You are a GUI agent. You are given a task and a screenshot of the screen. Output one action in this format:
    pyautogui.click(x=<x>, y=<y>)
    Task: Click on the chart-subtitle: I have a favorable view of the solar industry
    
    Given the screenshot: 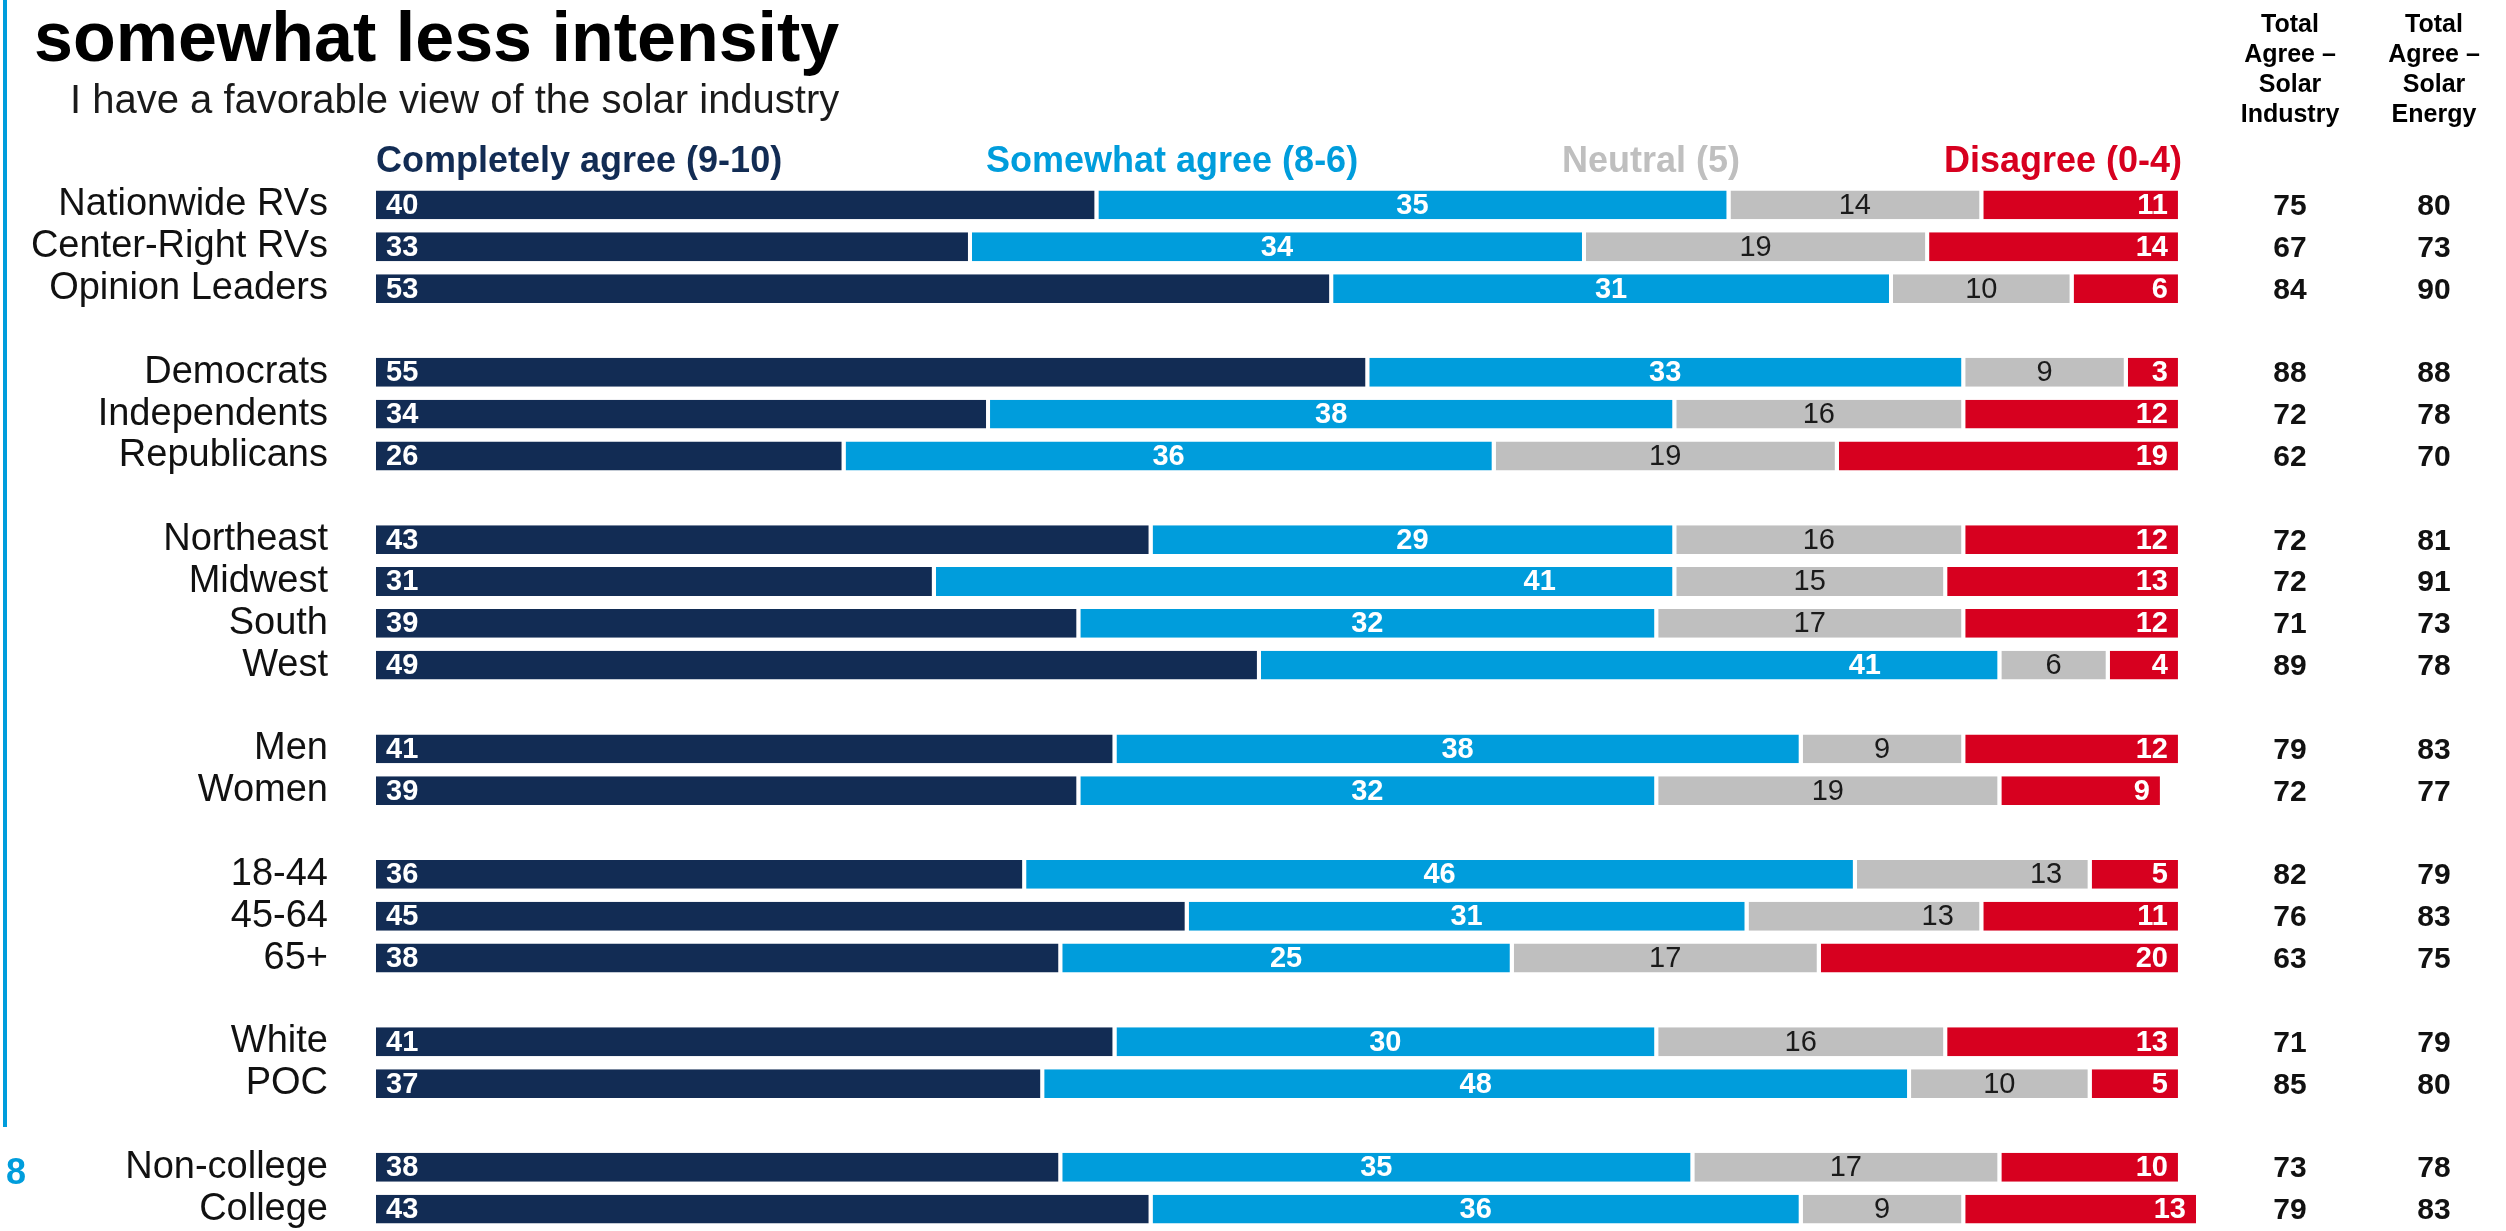 What is the action you would take?
    pyautogui.click(x=455, y=99)
    